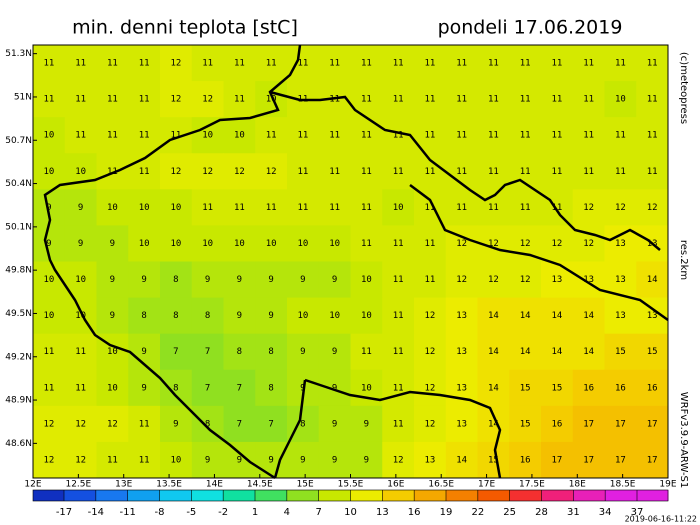  I want to click on cell-value: 16, so click(525, 460).